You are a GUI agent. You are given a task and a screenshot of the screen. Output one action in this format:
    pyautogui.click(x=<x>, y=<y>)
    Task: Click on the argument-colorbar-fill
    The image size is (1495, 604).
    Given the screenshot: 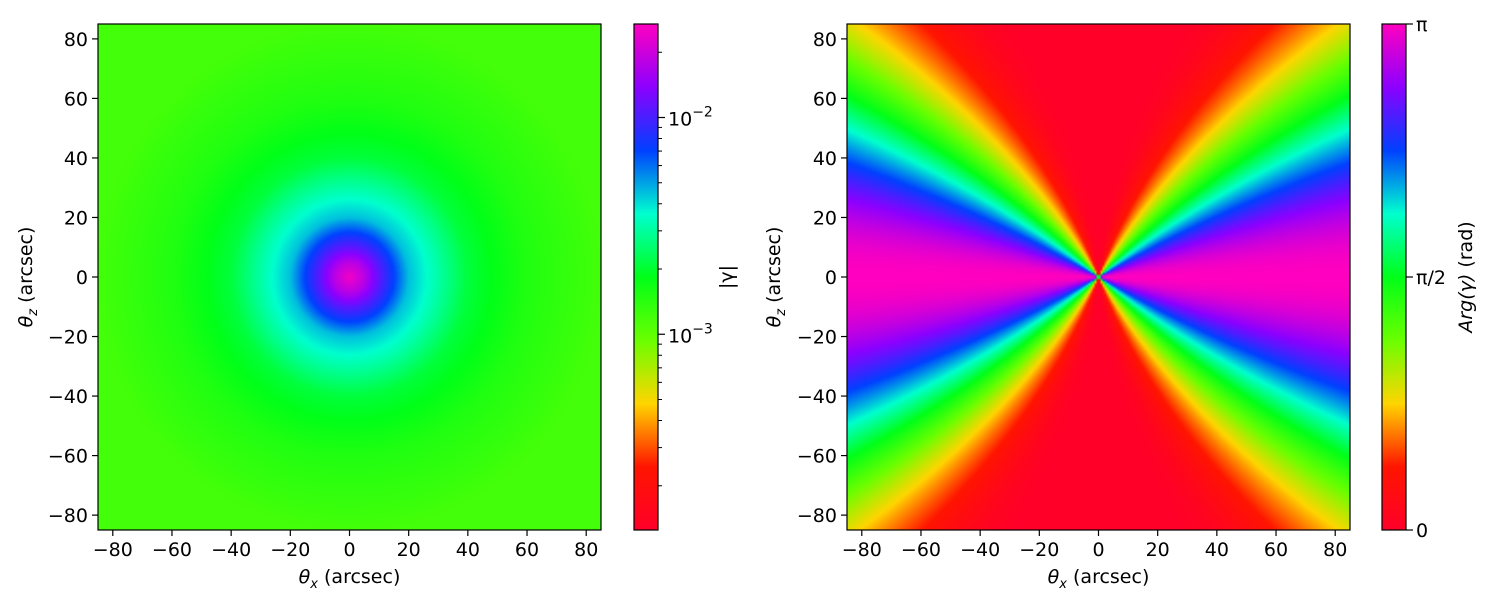 What is the action you would take?
    pyautogui.click(x=1394, y=277)
    